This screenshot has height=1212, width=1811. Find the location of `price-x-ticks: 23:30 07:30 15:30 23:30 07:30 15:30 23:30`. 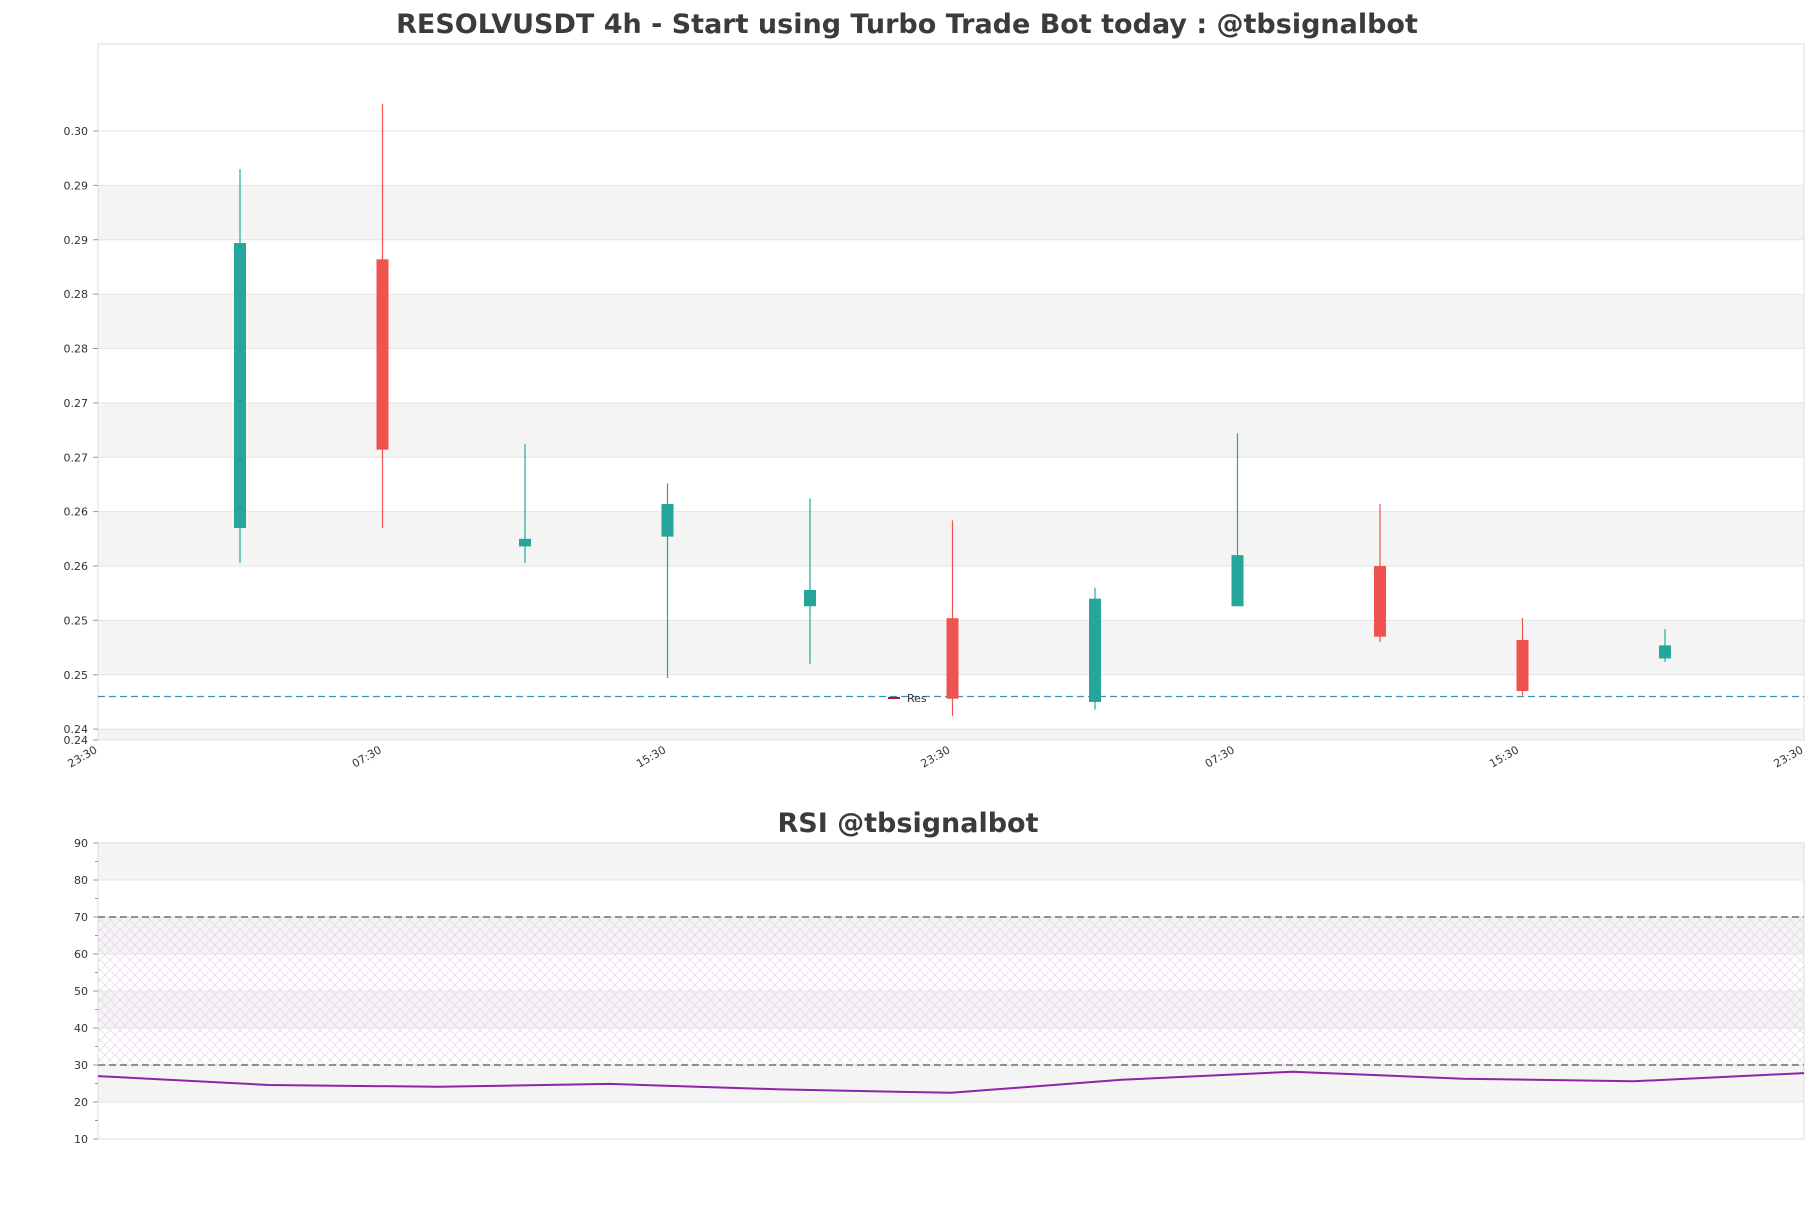

price-x-ticks: 23:30 07:30 15:30 23:30 07:30 15:30 23:30 is located at coordinates (936, 756).